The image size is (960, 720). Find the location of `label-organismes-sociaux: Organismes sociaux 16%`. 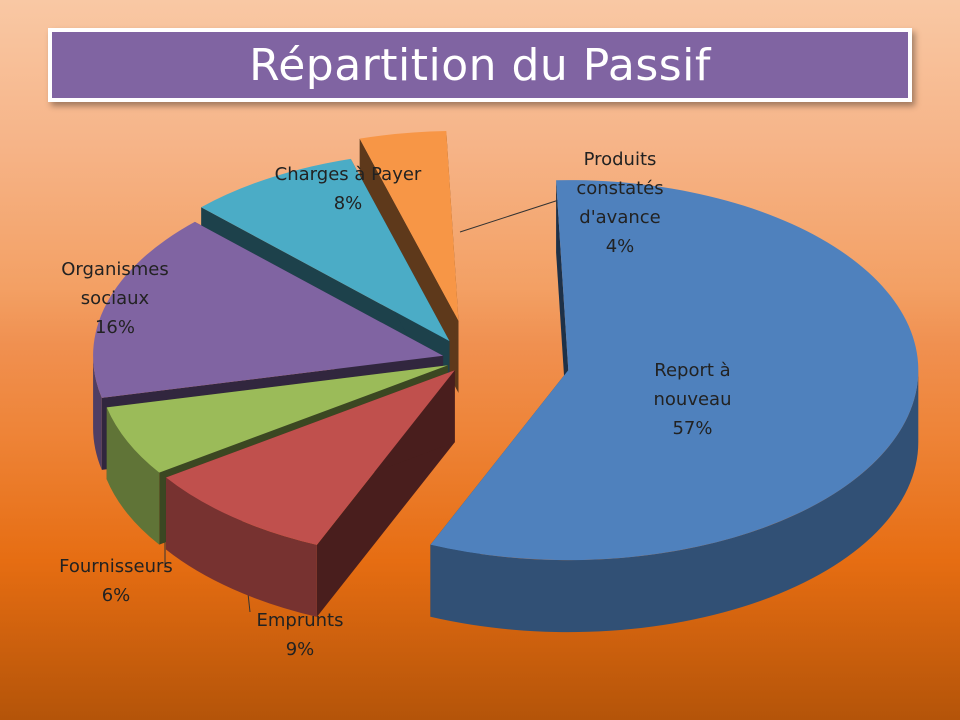

label-organismes-sociaux: Organismes sociaux 16% is located at coordinates (115, 298).